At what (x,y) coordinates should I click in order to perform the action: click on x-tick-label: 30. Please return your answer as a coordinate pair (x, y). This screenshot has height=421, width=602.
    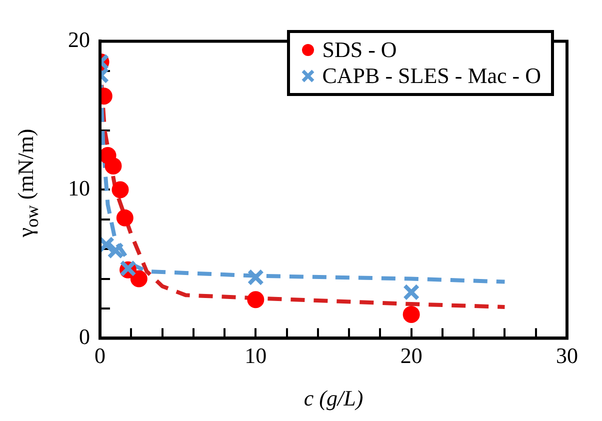
    Looking at the image, I should click on (567, 355).